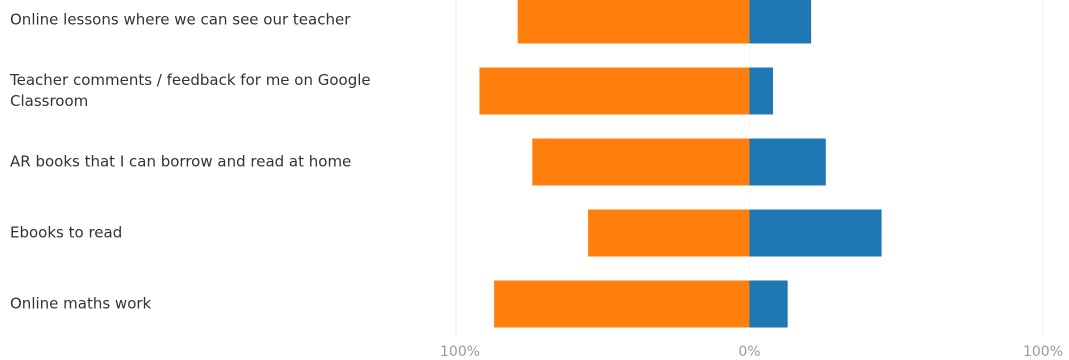 Image resolution: width=1069 pixels, height=360 pixels. I want to click on category-label: Online maths work, so click(81, 304).